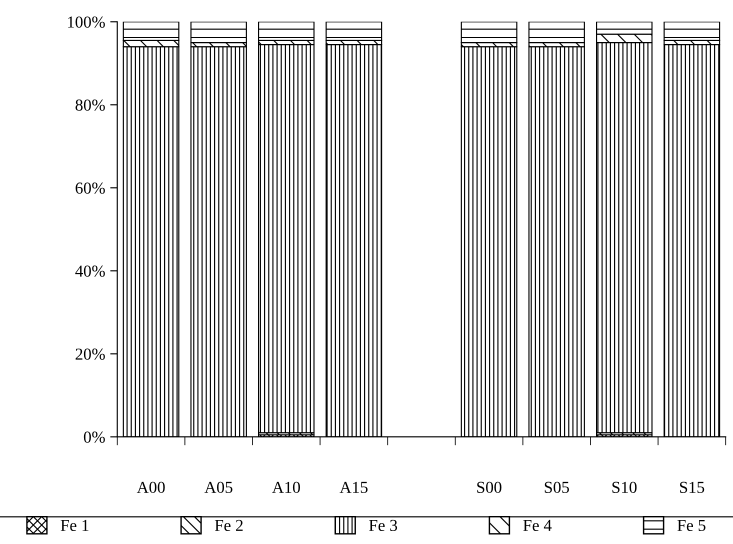 This screenshot has height=544, width=733. Describe the element at coordinates (354, 488) in the screenshot. I see `x-tick-label: A15` at that location.